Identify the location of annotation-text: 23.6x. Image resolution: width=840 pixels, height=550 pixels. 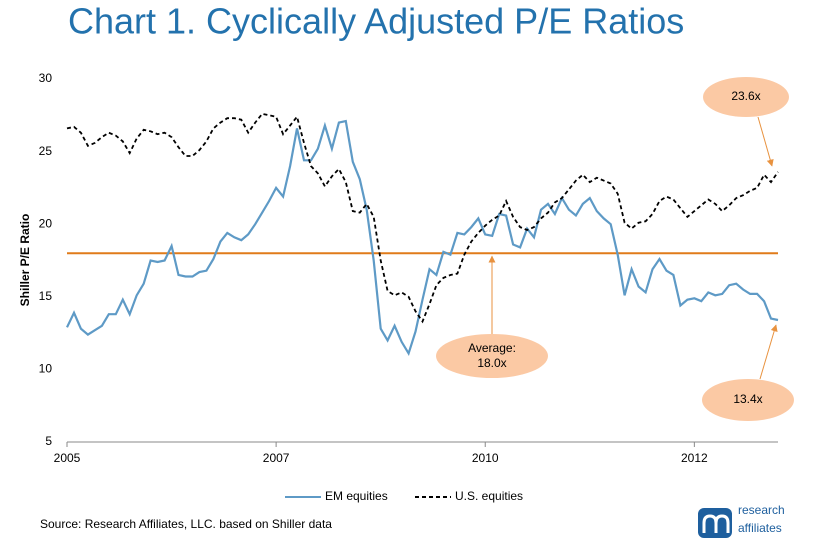
(745, 96).